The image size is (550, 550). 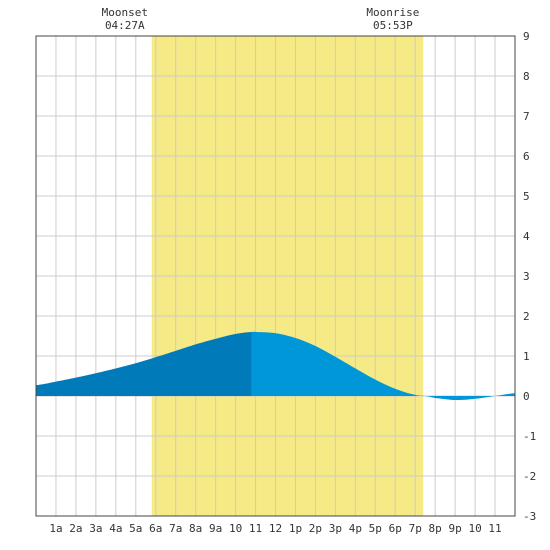 I want to click on y-tick-label: 3, so click(x=526, y=276).